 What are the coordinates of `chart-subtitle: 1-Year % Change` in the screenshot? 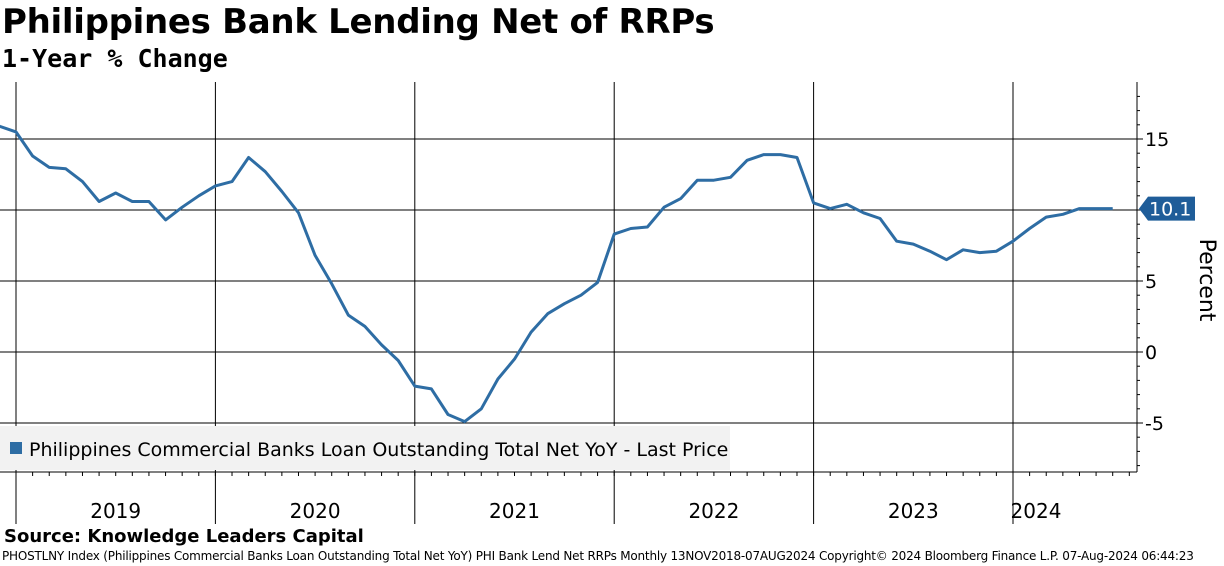 It's located at (115, 58).